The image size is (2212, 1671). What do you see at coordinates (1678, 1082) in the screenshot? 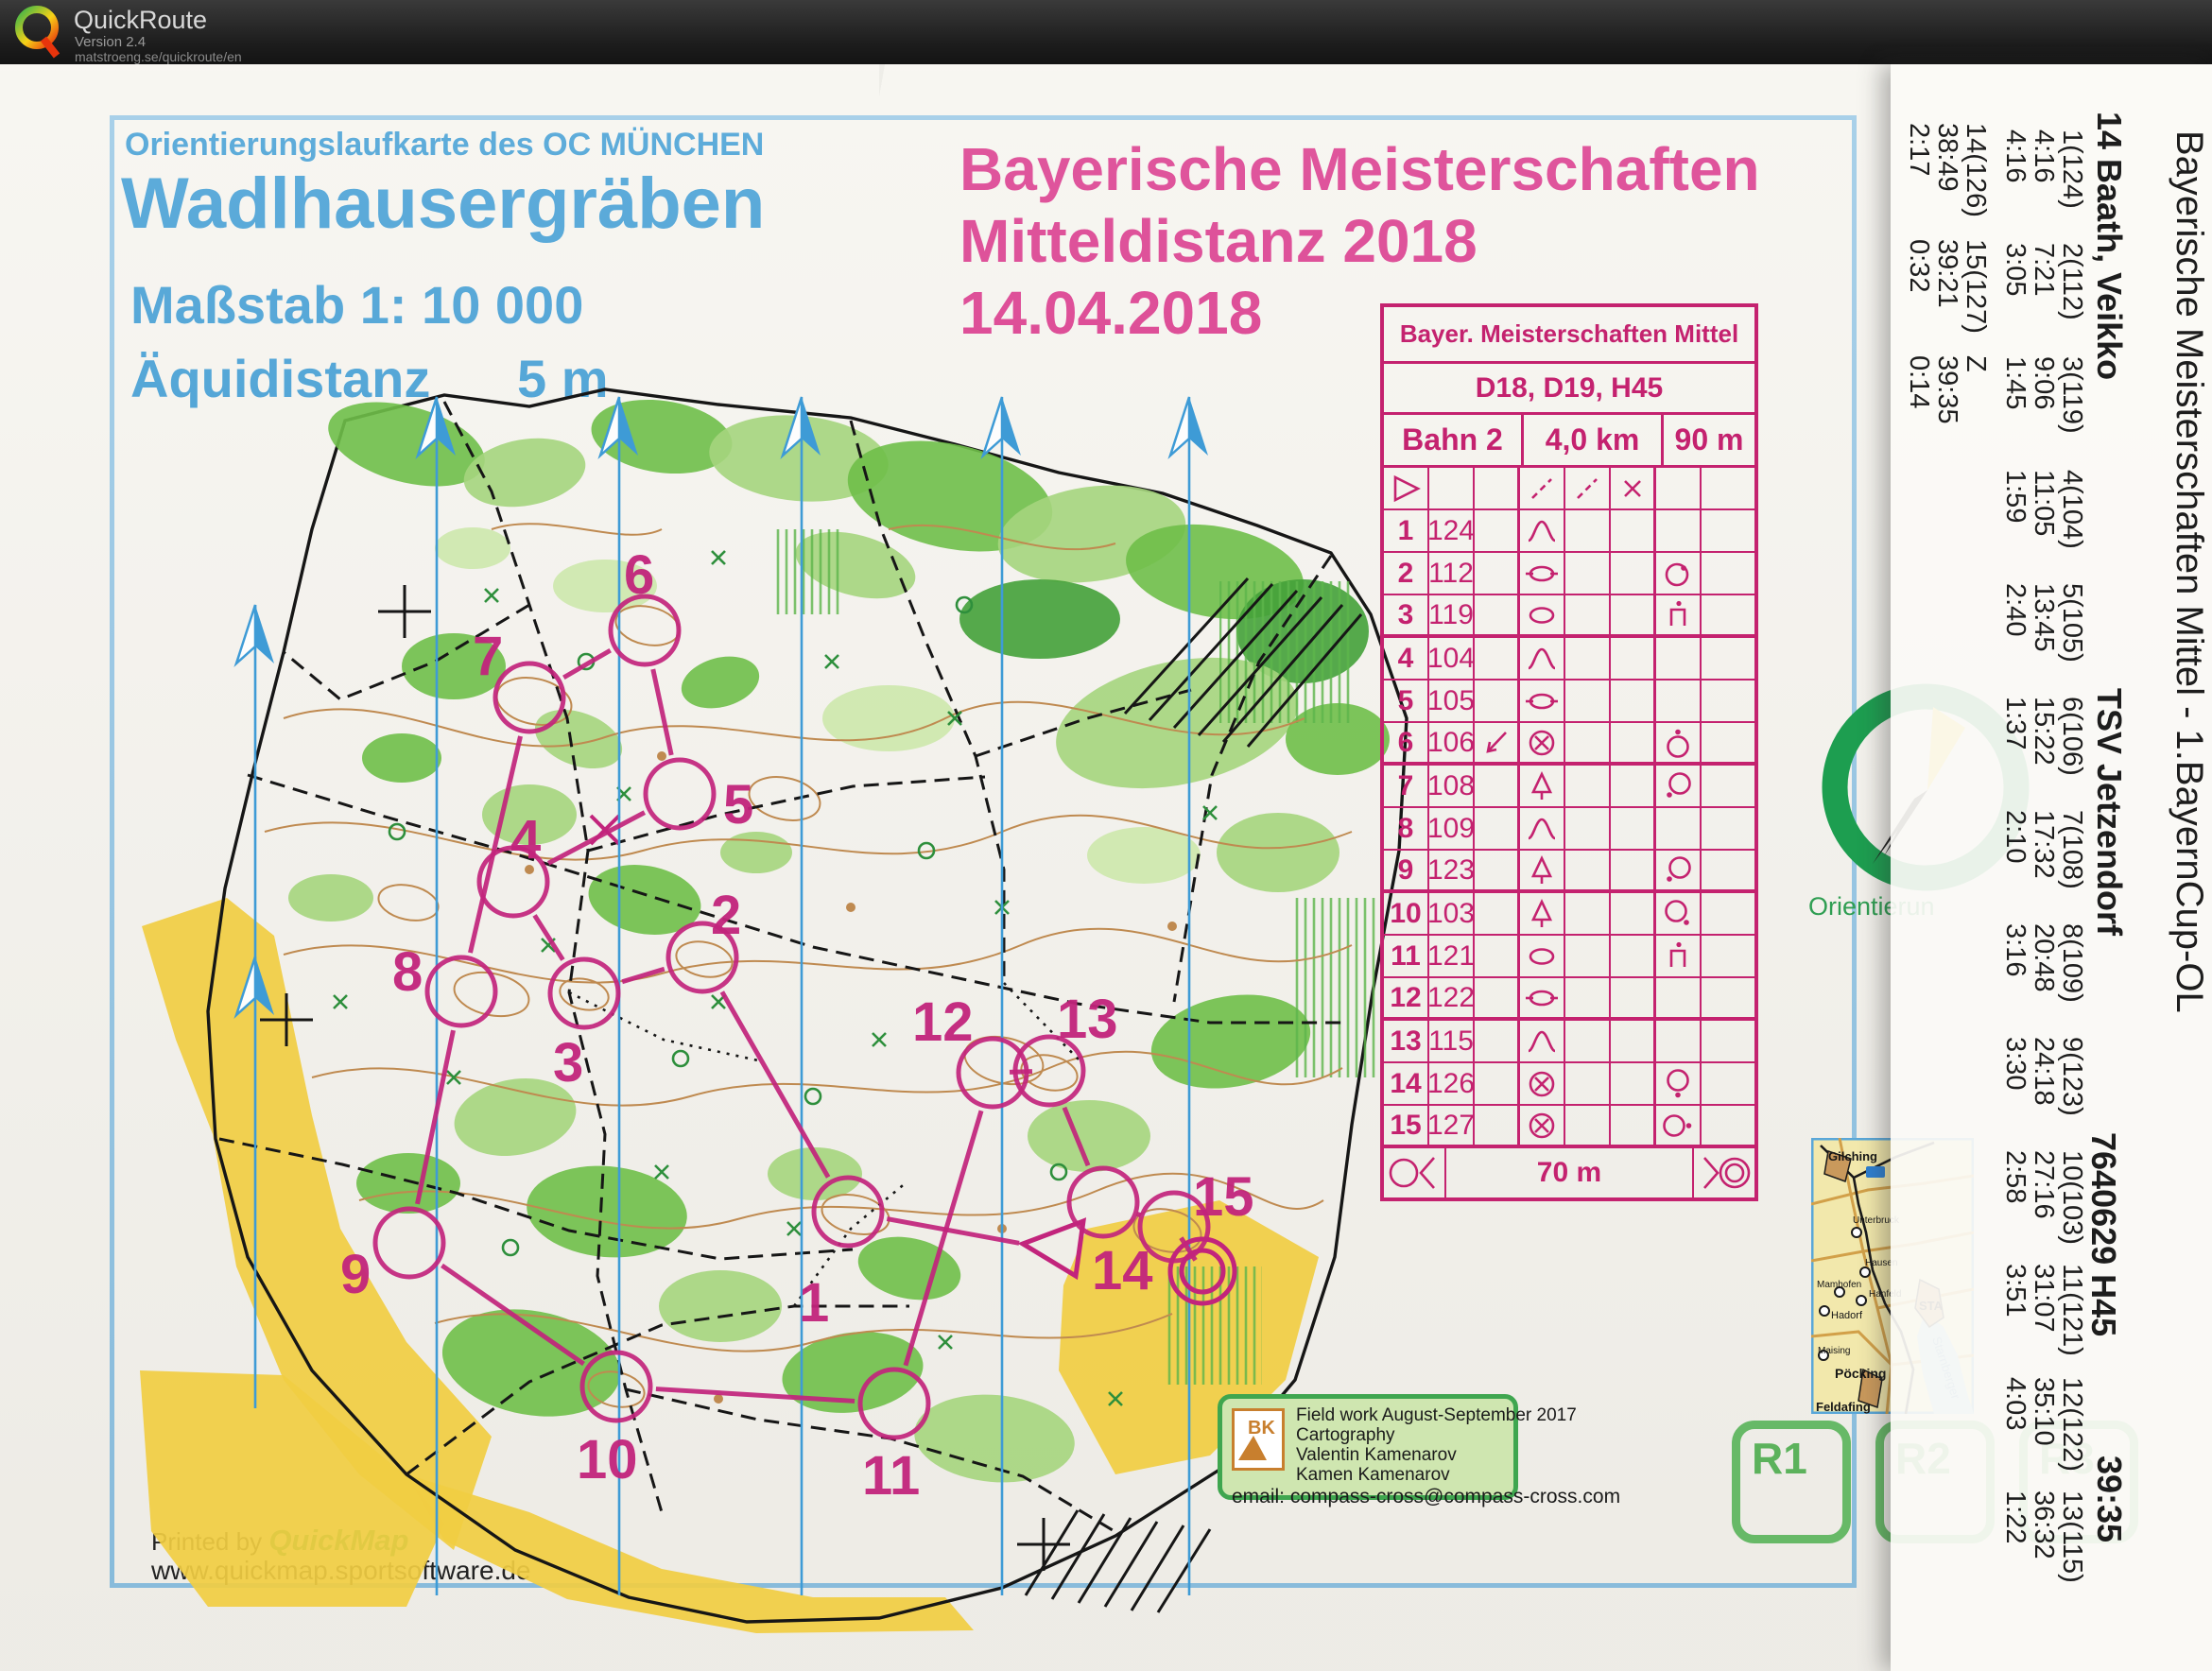
I see `circle-dot-s-icon` at bounding box center [1678, 1082].